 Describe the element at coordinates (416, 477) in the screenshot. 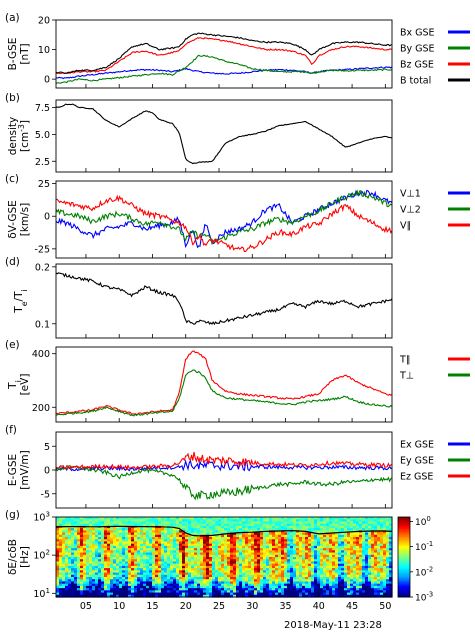

I see `legend-label: Ez GSE` at that location.